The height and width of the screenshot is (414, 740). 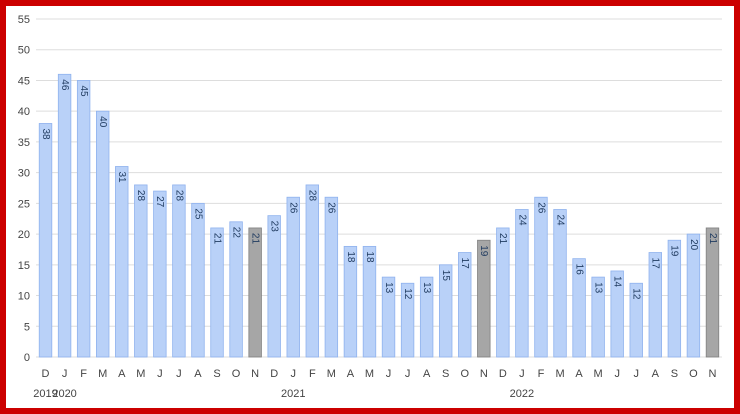 What do you see at coordinates (121, 177) in the screenshot?
I see `data-label: 31` at bounding box center [121, 177].